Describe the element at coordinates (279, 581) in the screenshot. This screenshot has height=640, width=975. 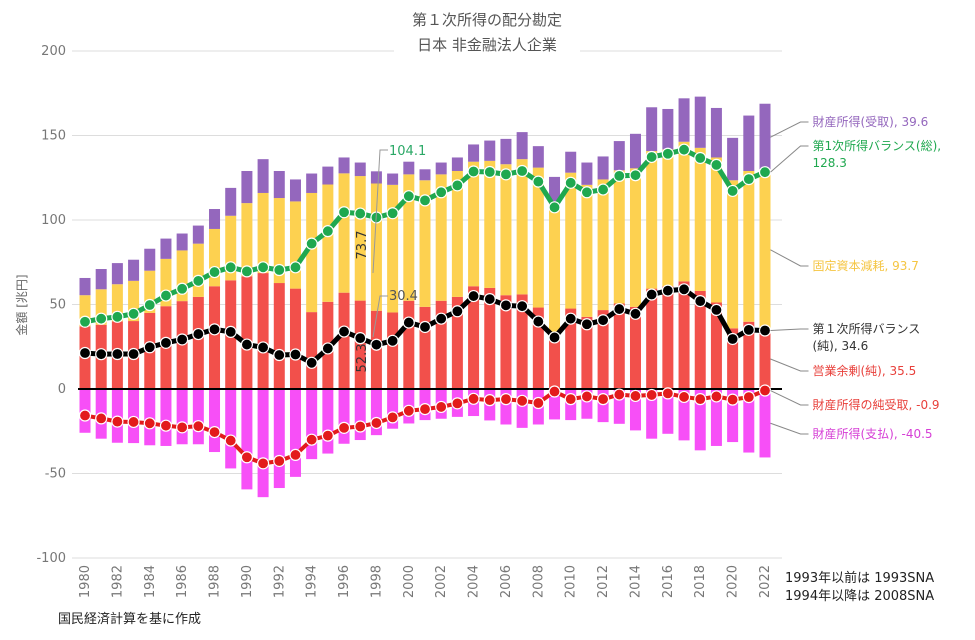
I see `x-tick-label: 1992` at that location.